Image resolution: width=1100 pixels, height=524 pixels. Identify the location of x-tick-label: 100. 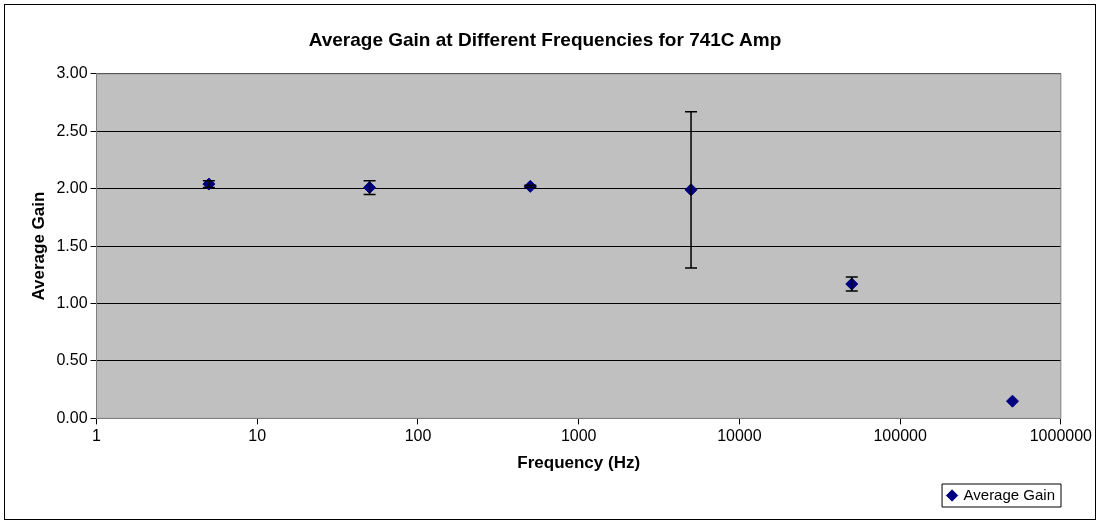
(418, 436).